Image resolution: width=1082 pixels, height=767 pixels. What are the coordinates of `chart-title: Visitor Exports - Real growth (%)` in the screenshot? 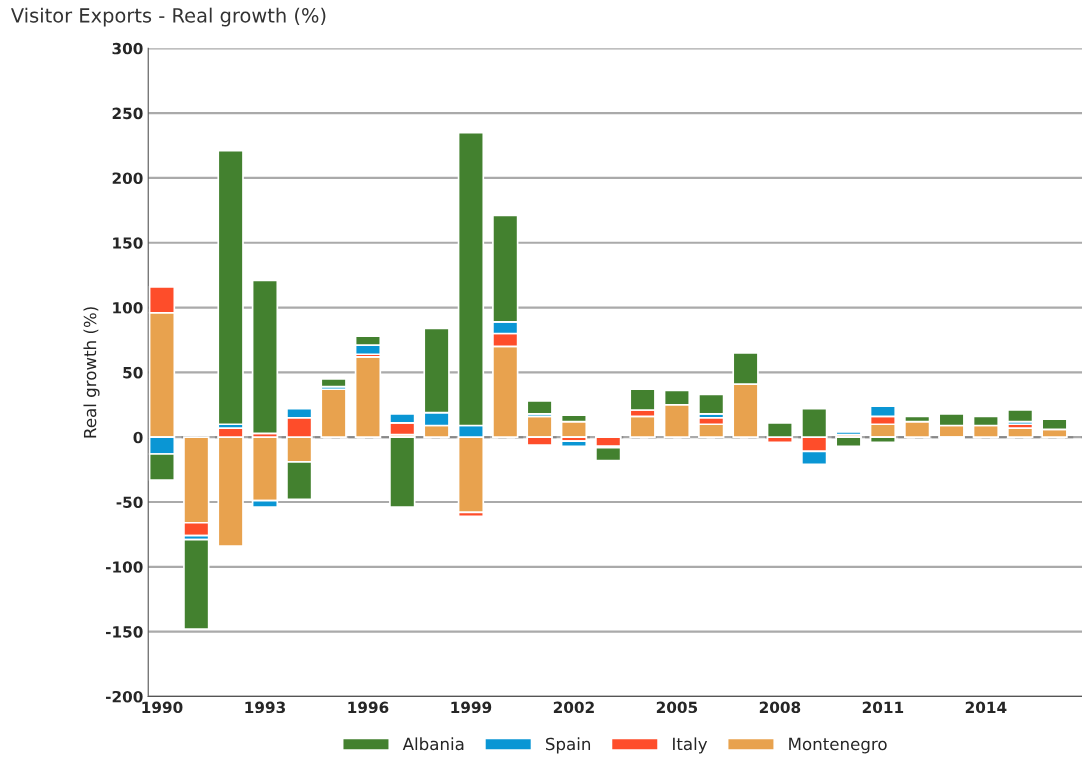 It's located at (168, 17).